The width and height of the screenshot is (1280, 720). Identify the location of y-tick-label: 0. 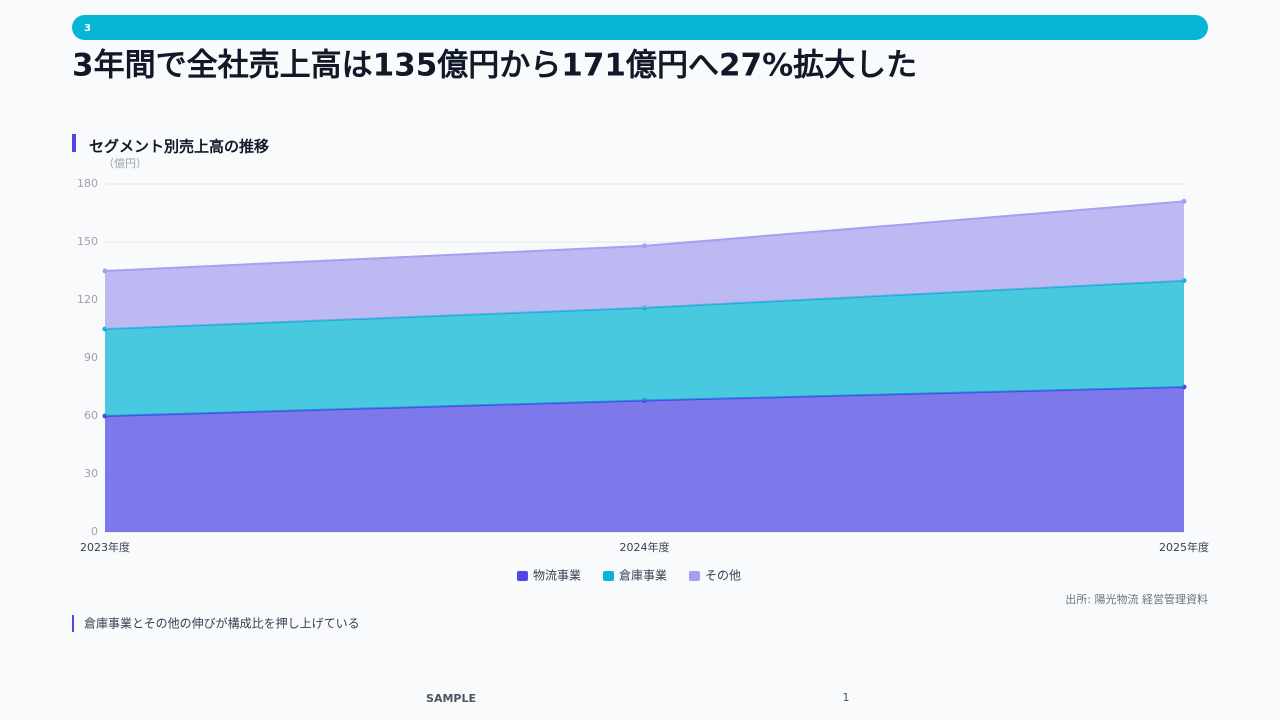
(94, 531).